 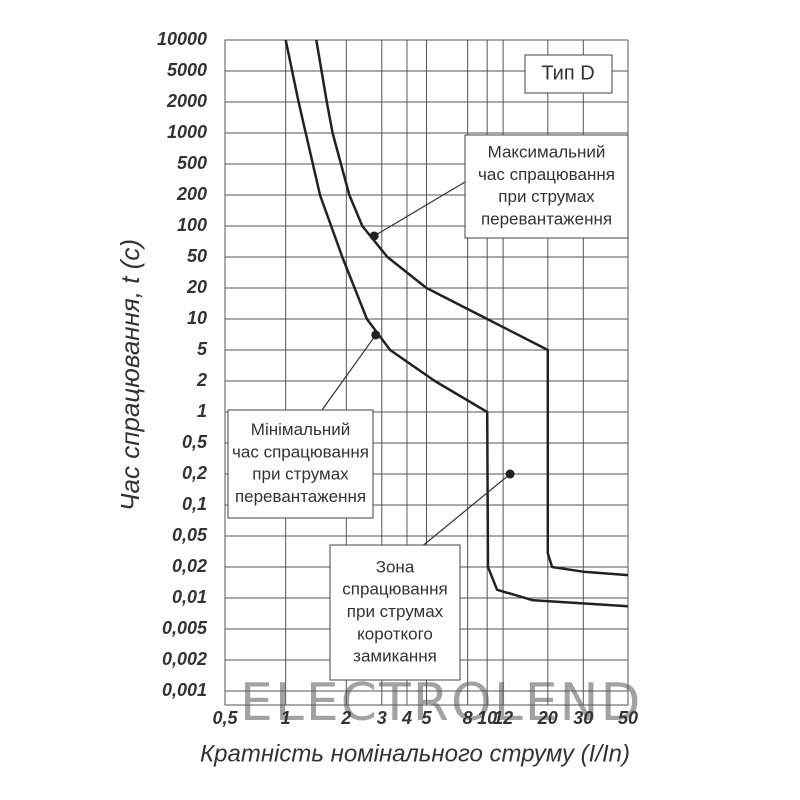 I want to click on title-box, so click(x=568, y=74).